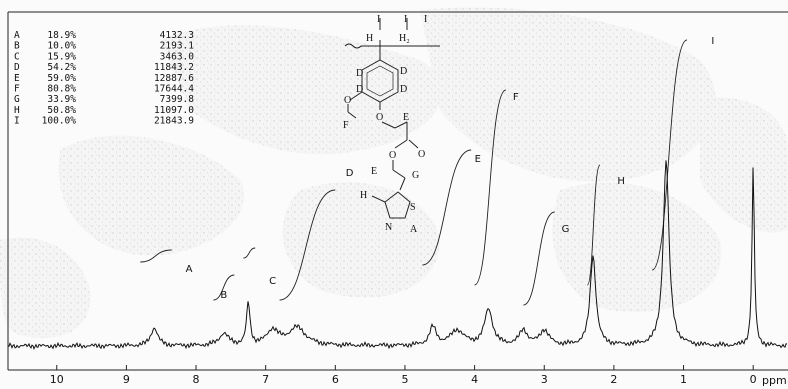  What do you see at coordinates (478, 159) in the screenshot?
I see `integral-label-E: E` at bounding box center [478, 159].